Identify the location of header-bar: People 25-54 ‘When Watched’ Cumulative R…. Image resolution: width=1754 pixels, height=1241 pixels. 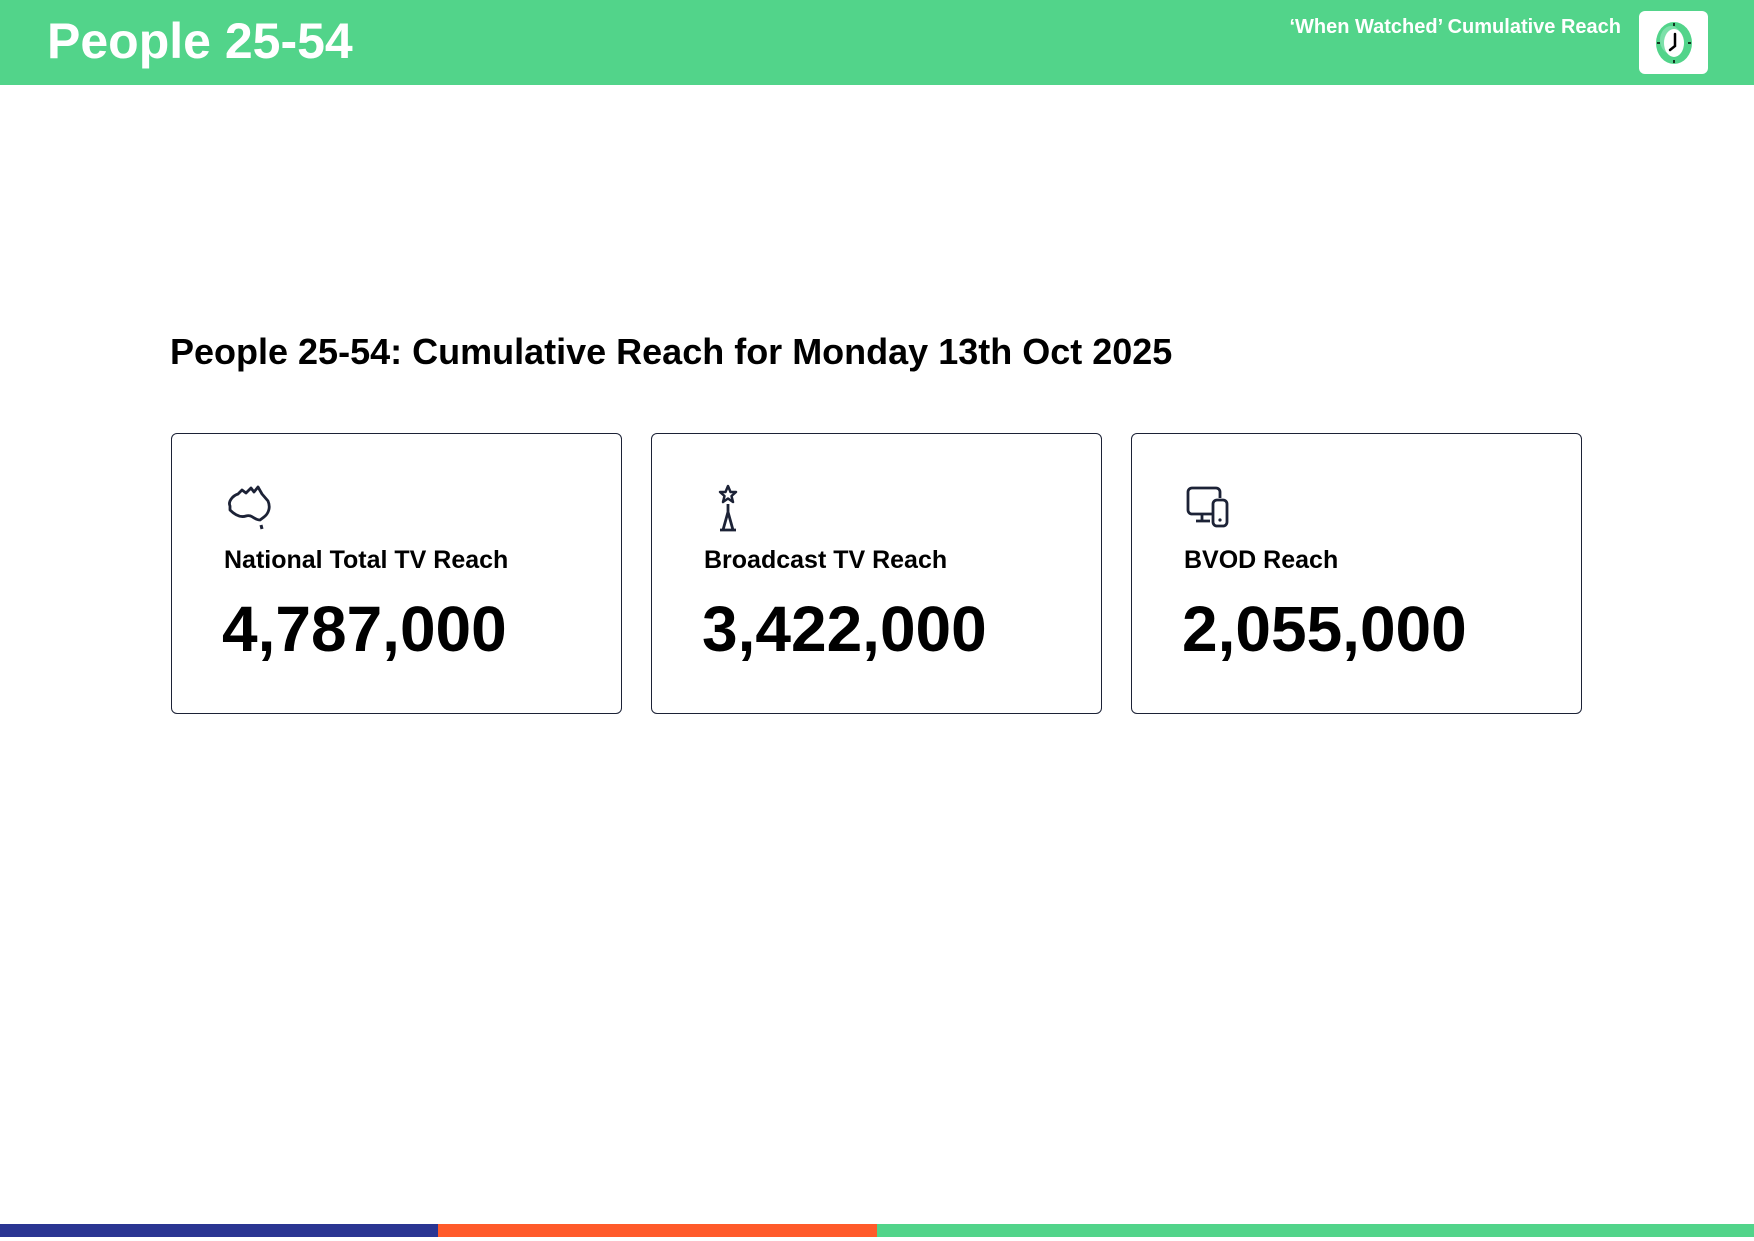
(877, 42).